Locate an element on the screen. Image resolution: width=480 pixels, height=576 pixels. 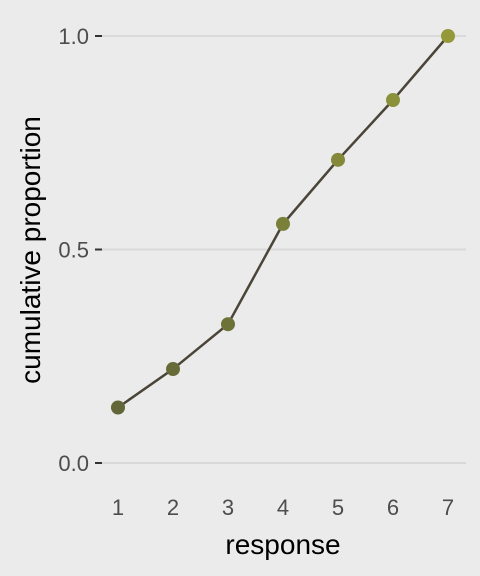
y-axis-title: cumulative proportion is located at coordinates (30, 250).